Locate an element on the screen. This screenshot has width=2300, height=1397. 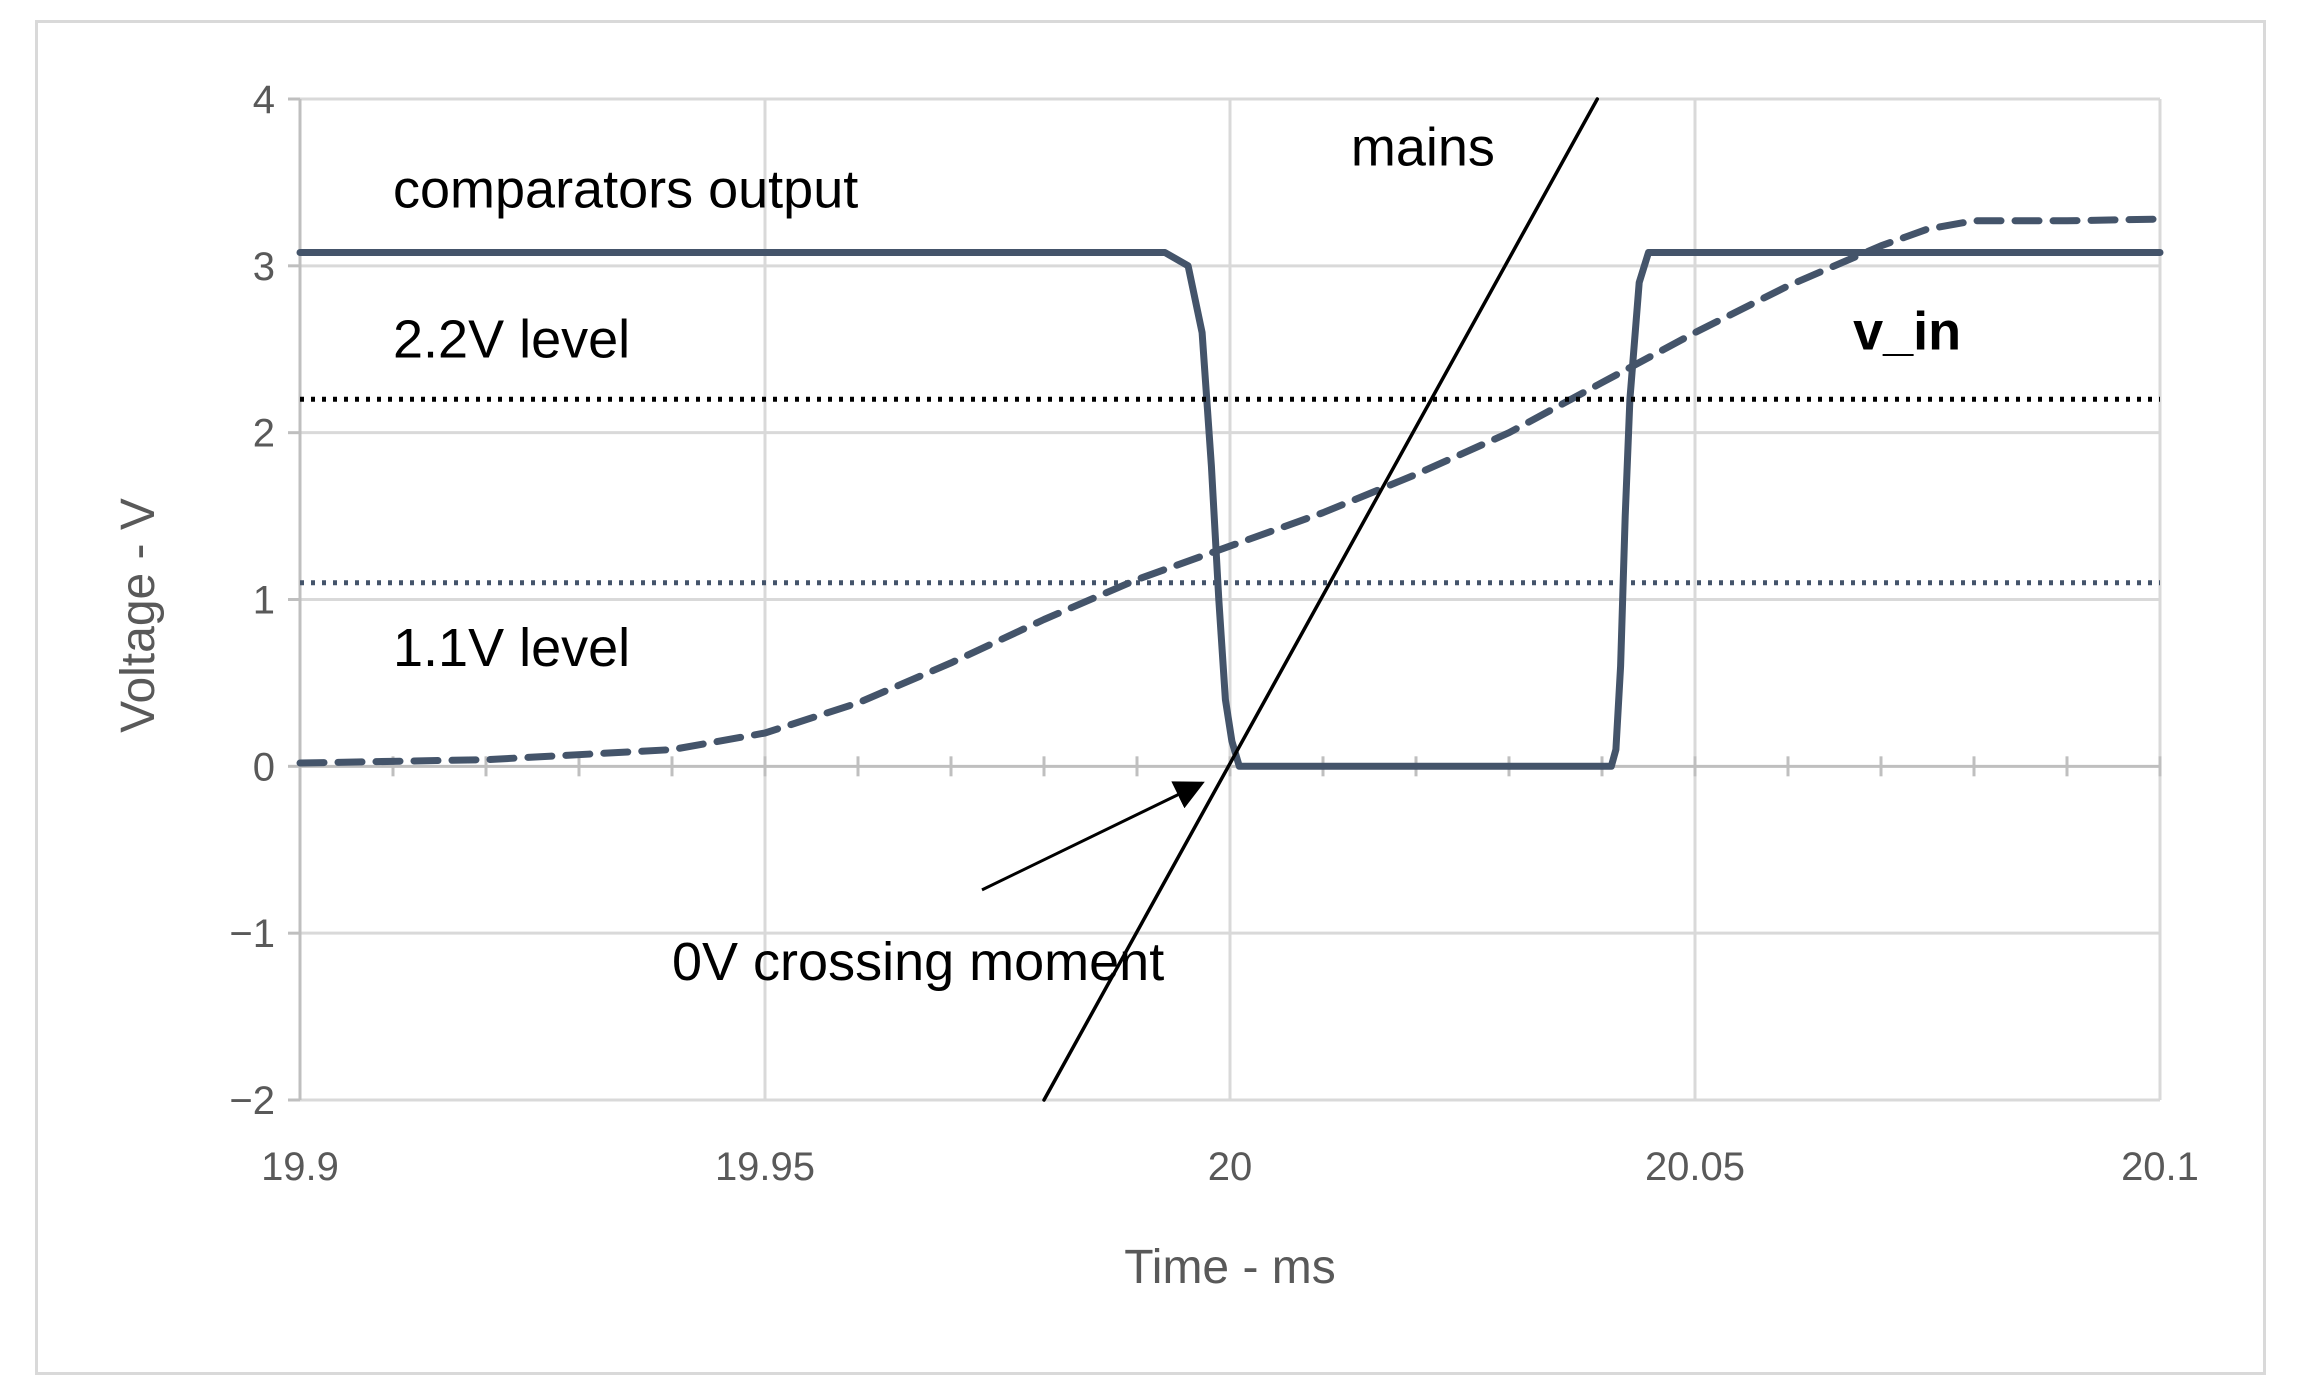
x-tick-label: 20.05 is located at coordinates (1695, 1167).